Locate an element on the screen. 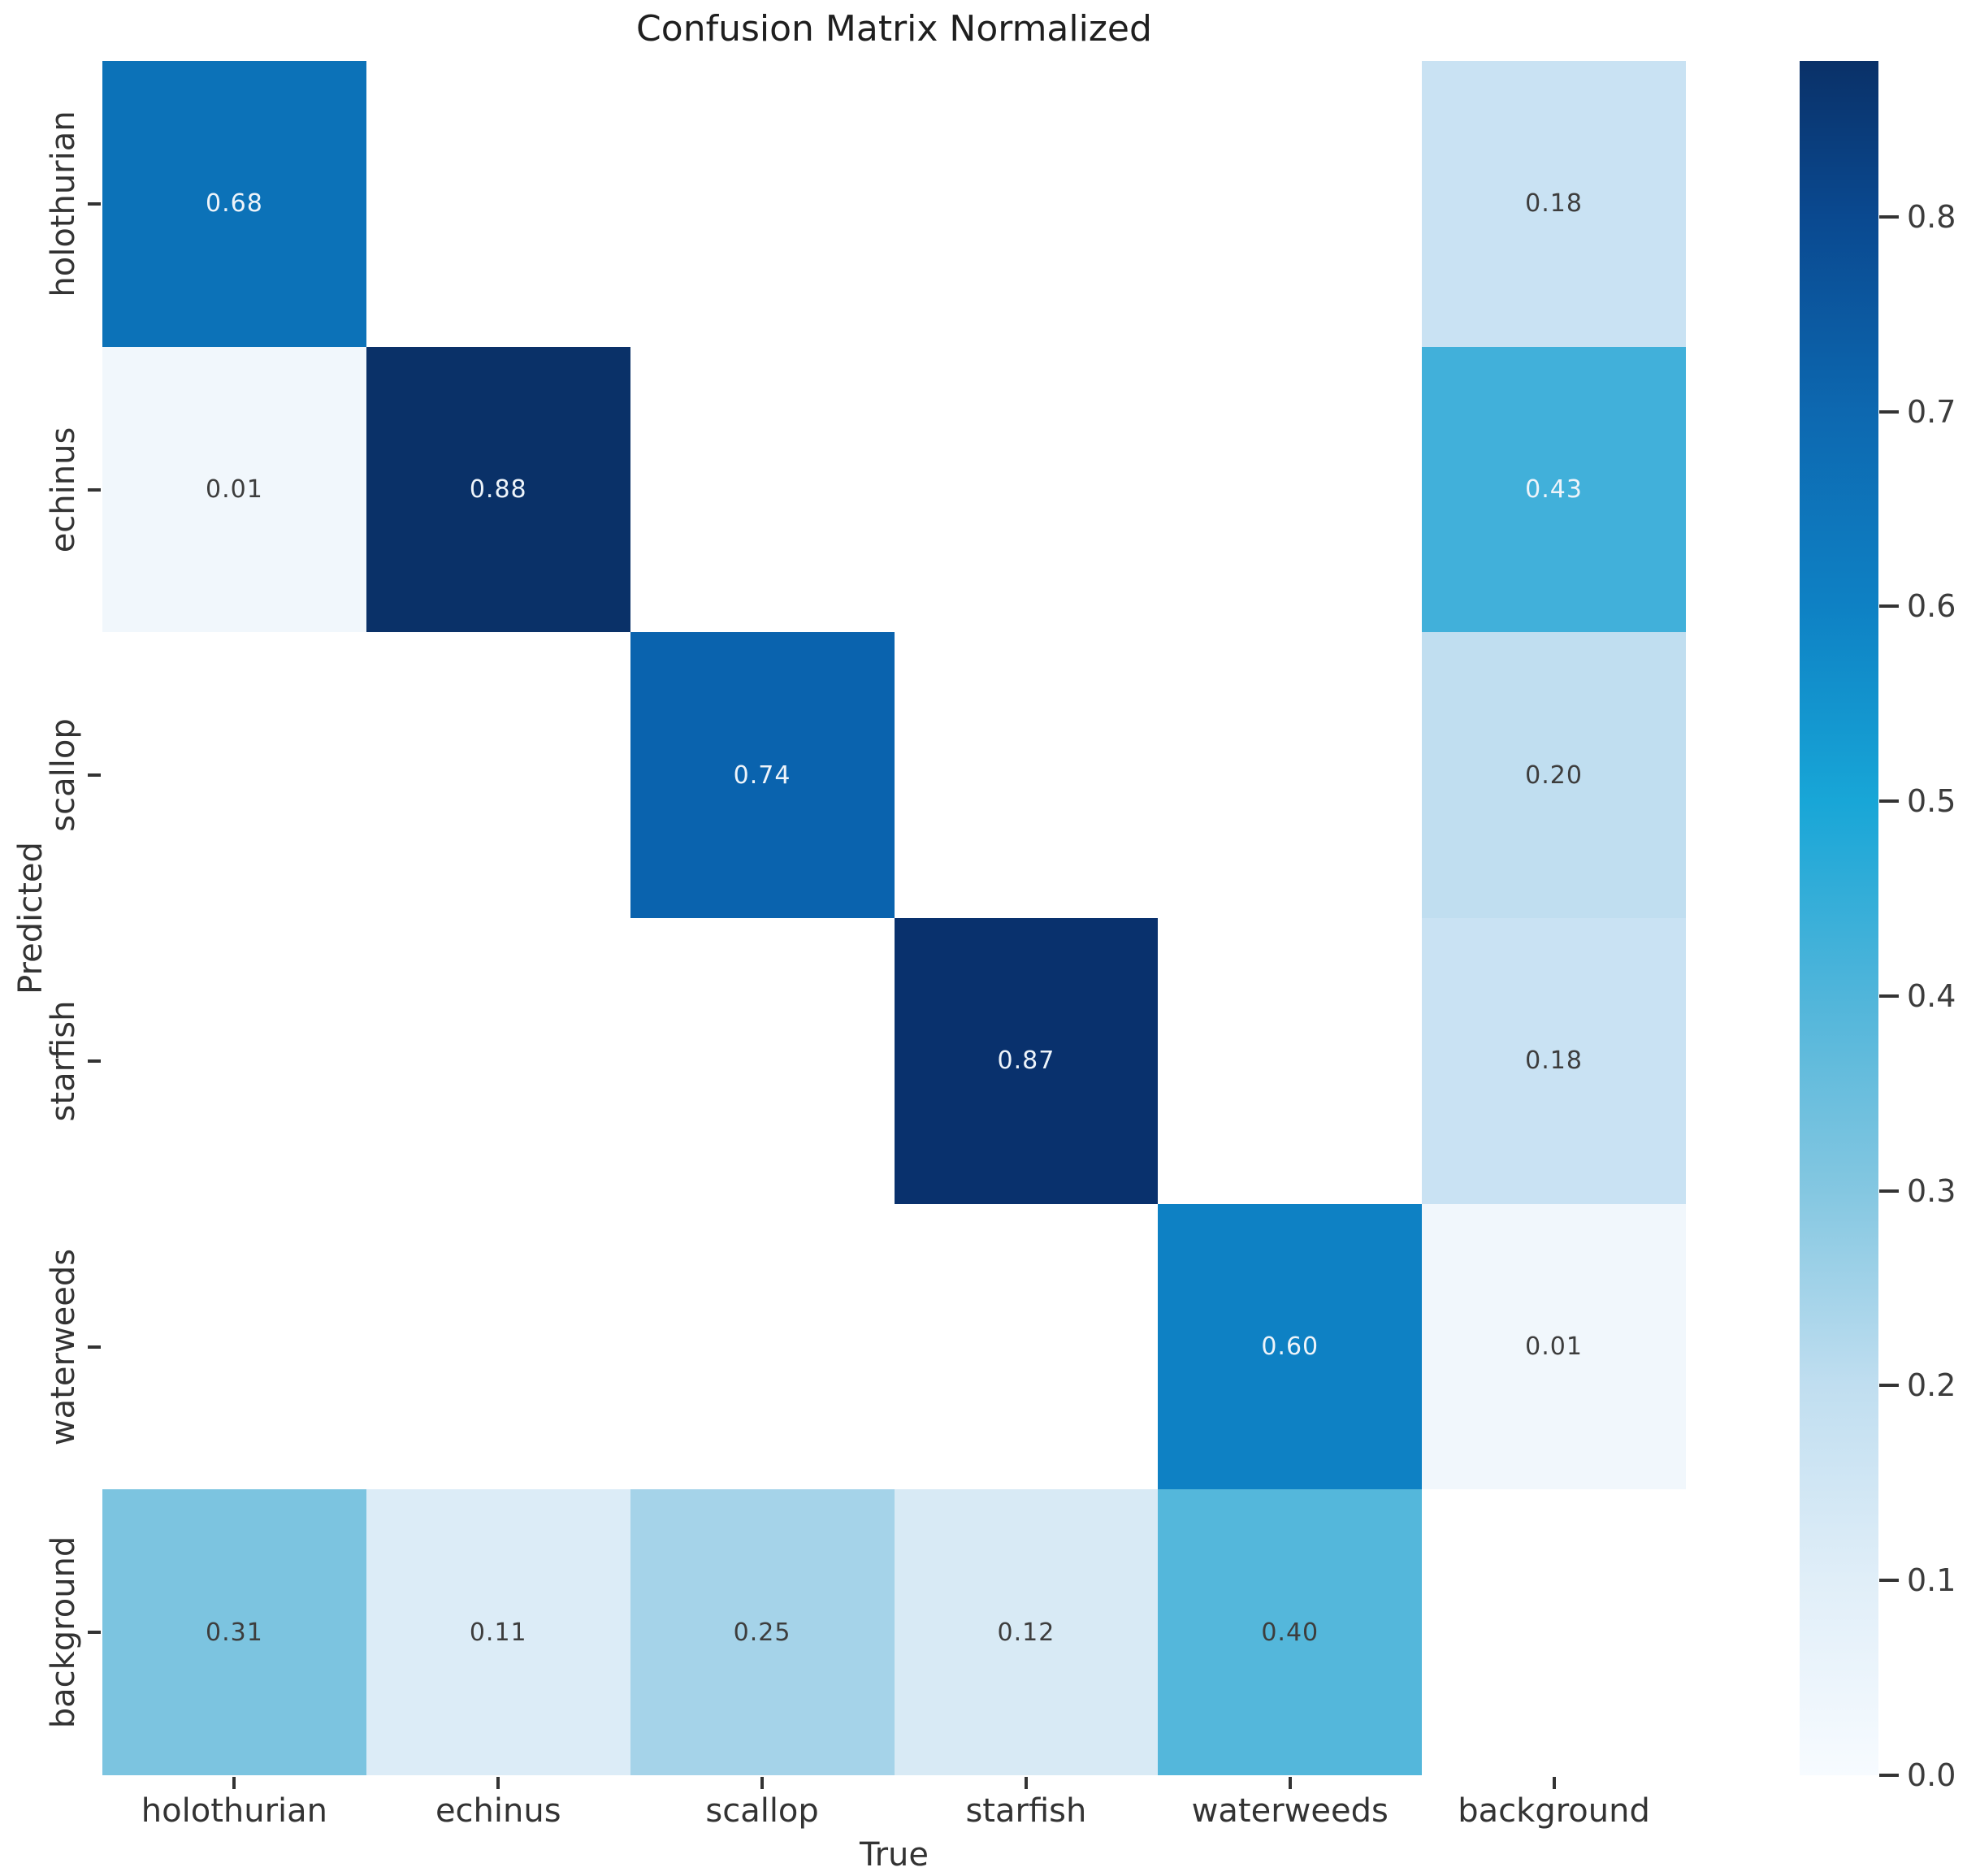 This screenshot has height=1876, width=1967. colorbar-tick-label: 0.6 is located at coordinates (1932, 607).